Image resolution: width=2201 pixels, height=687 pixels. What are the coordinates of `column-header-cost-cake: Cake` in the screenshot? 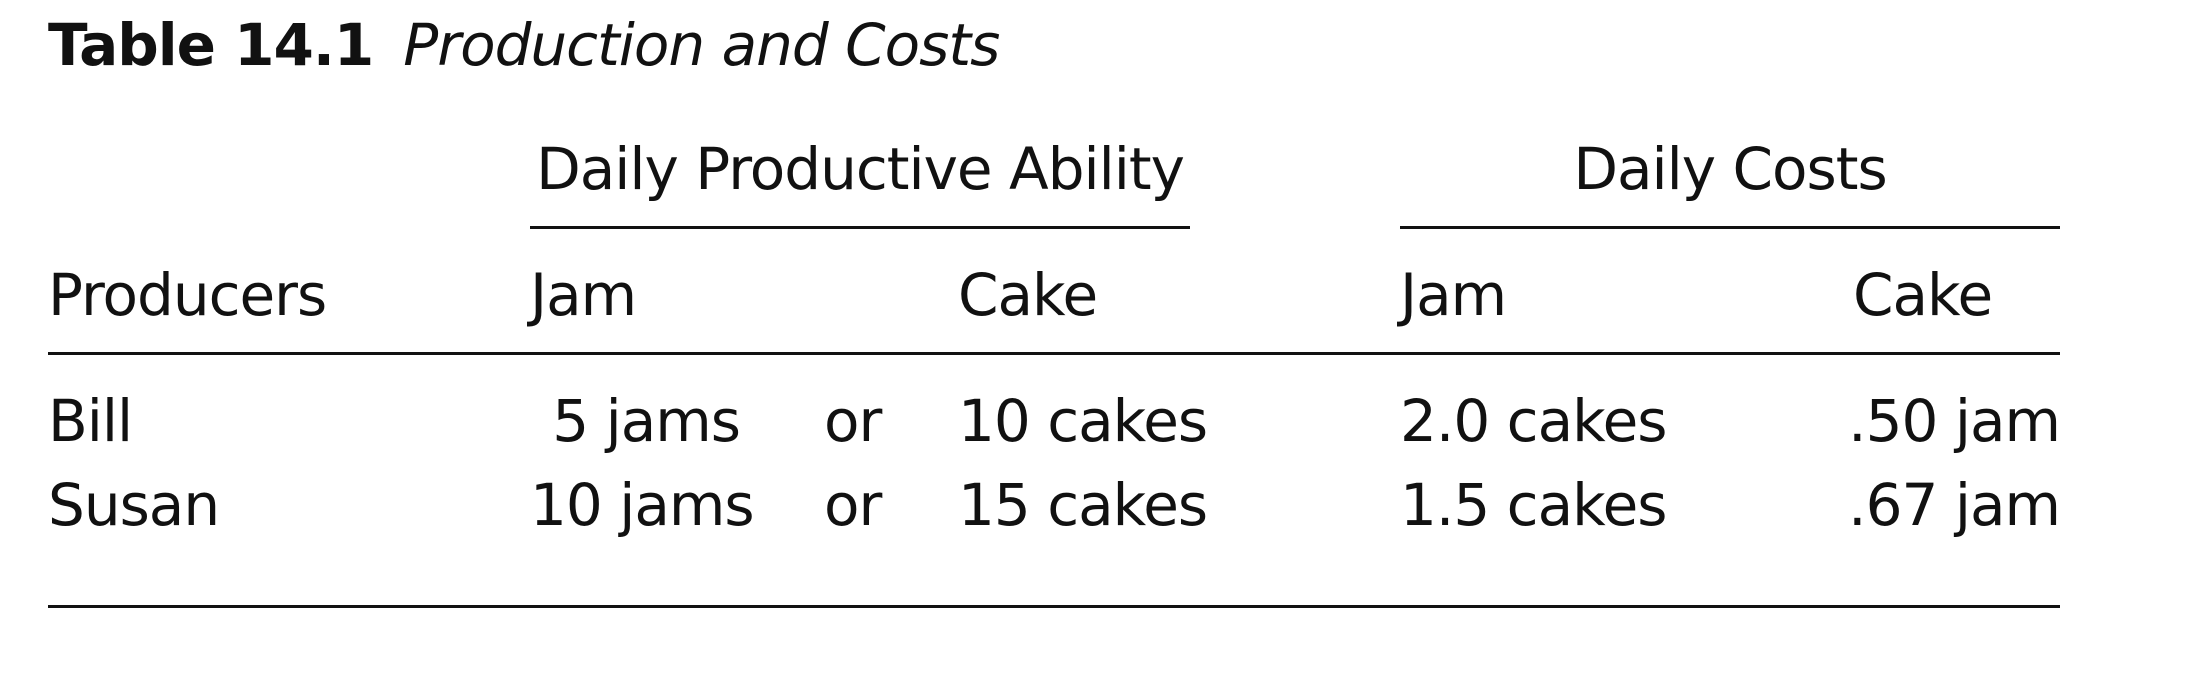 It's located at (1923, 295).